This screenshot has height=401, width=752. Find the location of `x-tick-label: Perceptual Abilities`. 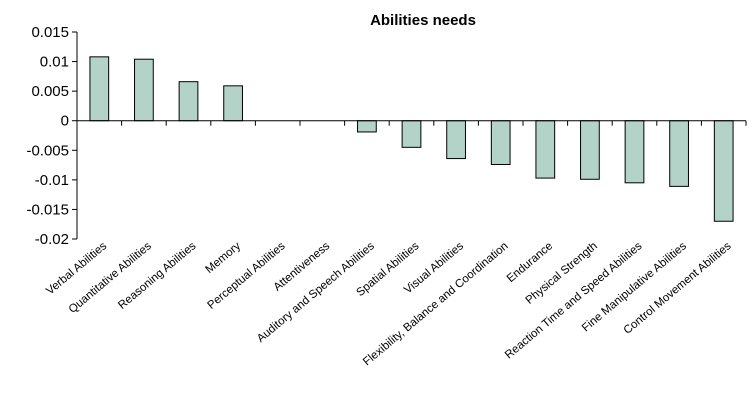

x-tick-label: Perceptual Abilities is located at coordinates (246, 276).